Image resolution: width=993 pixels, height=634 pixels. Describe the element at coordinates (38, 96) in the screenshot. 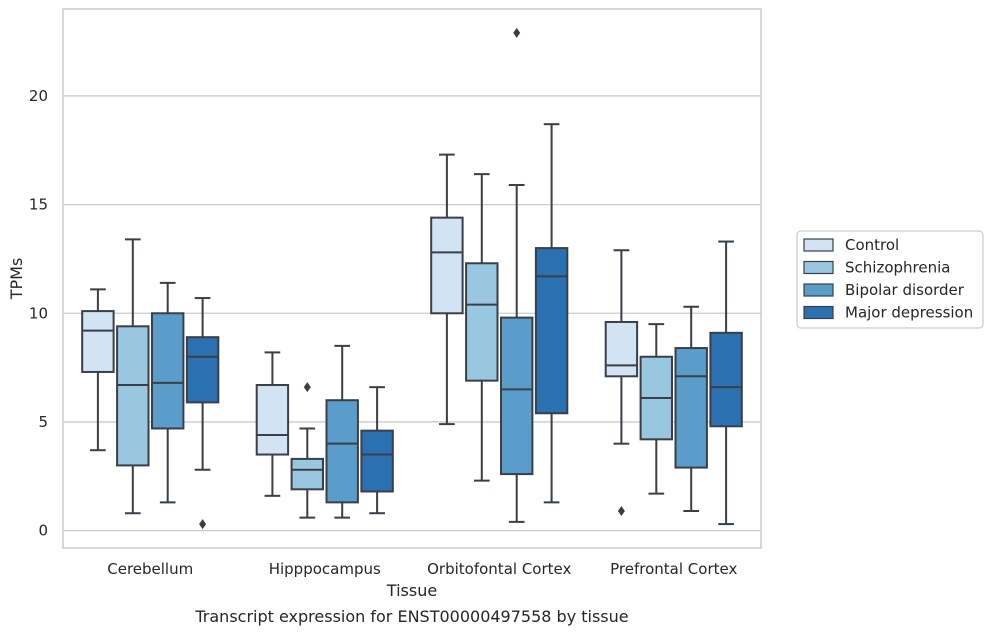

I see `y-tick-label: 20` at that location.